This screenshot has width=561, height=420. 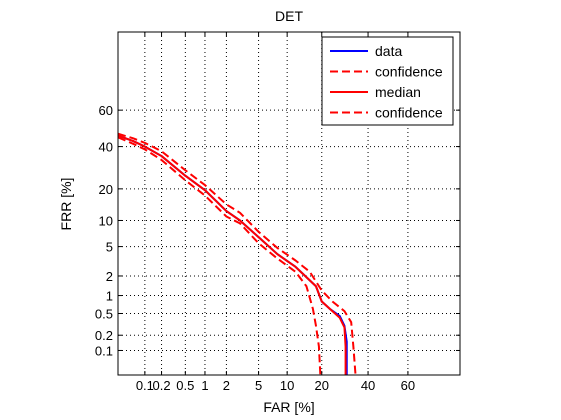 I want to click on y-tick-label: 0.2, so click(x=104, y=335).